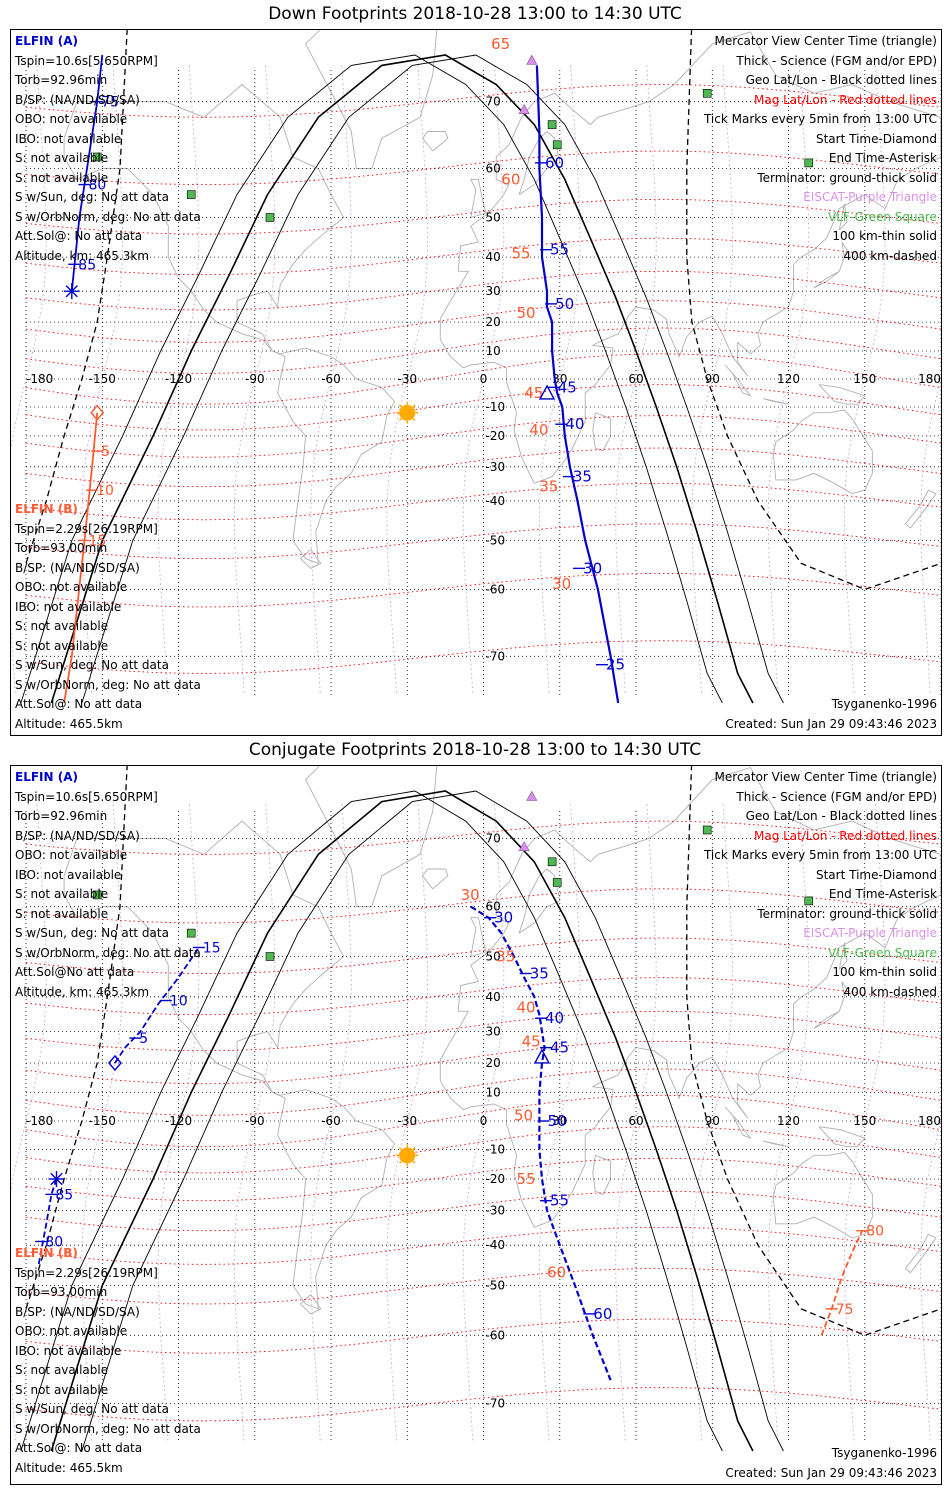 The image size is (950, 1500). What do you see at coordinates (62, 1389) in the screenshot?
I see `elfin-b-info-line: S: not available` at bounding box center [62, 1389].